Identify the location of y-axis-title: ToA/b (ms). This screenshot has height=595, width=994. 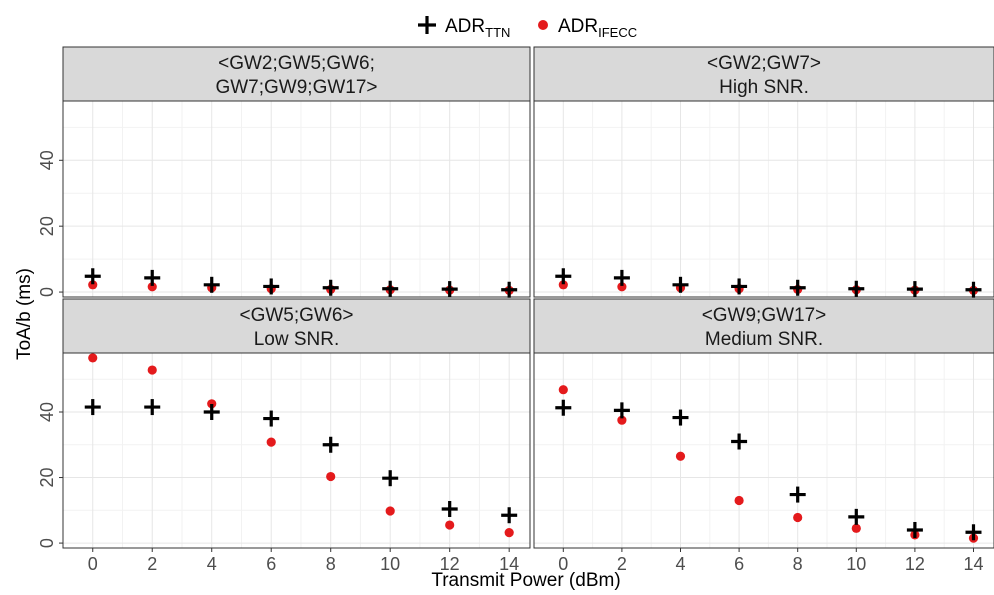
(24, 314).